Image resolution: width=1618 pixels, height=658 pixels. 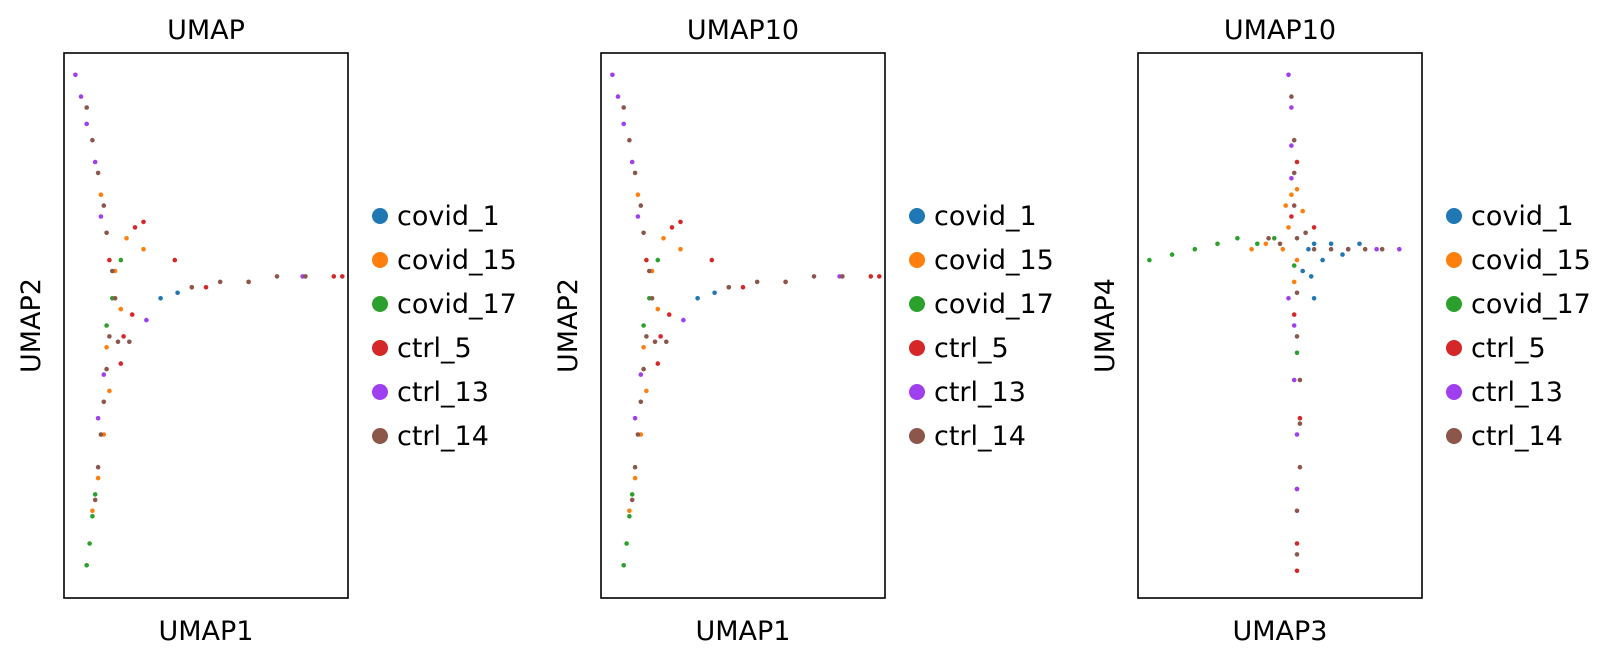 What do you see at coordinates (1105, 325) in the screenshot?
I see `y-axis-label: UMAP4` at bounding box center [1105, 325].